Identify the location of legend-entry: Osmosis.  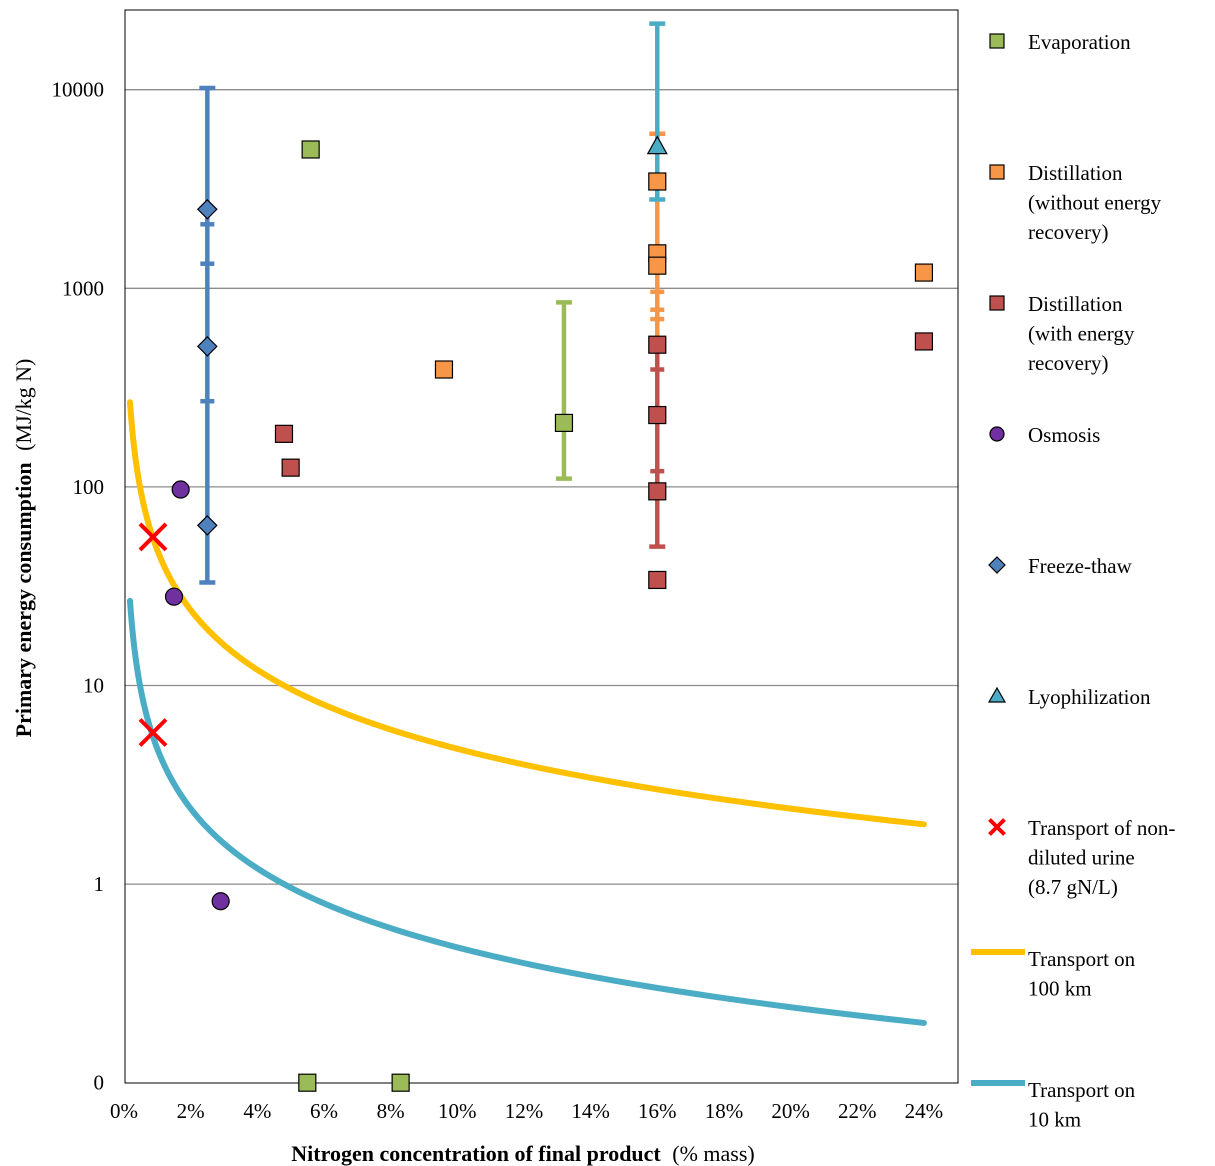
(1044, 435).